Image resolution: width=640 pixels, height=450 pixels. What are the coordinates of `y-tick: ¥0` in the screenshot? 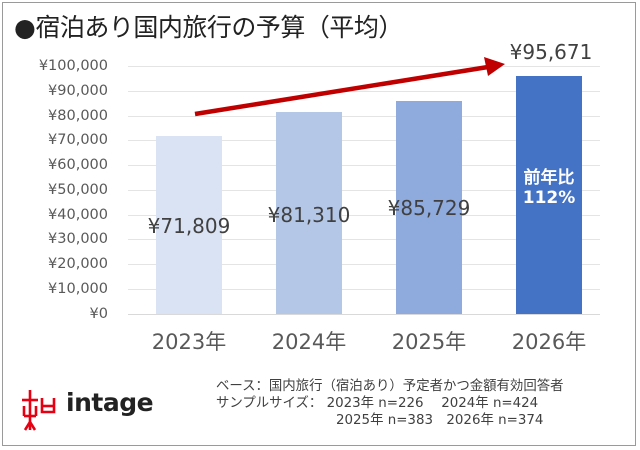 It's located at (98, 314).